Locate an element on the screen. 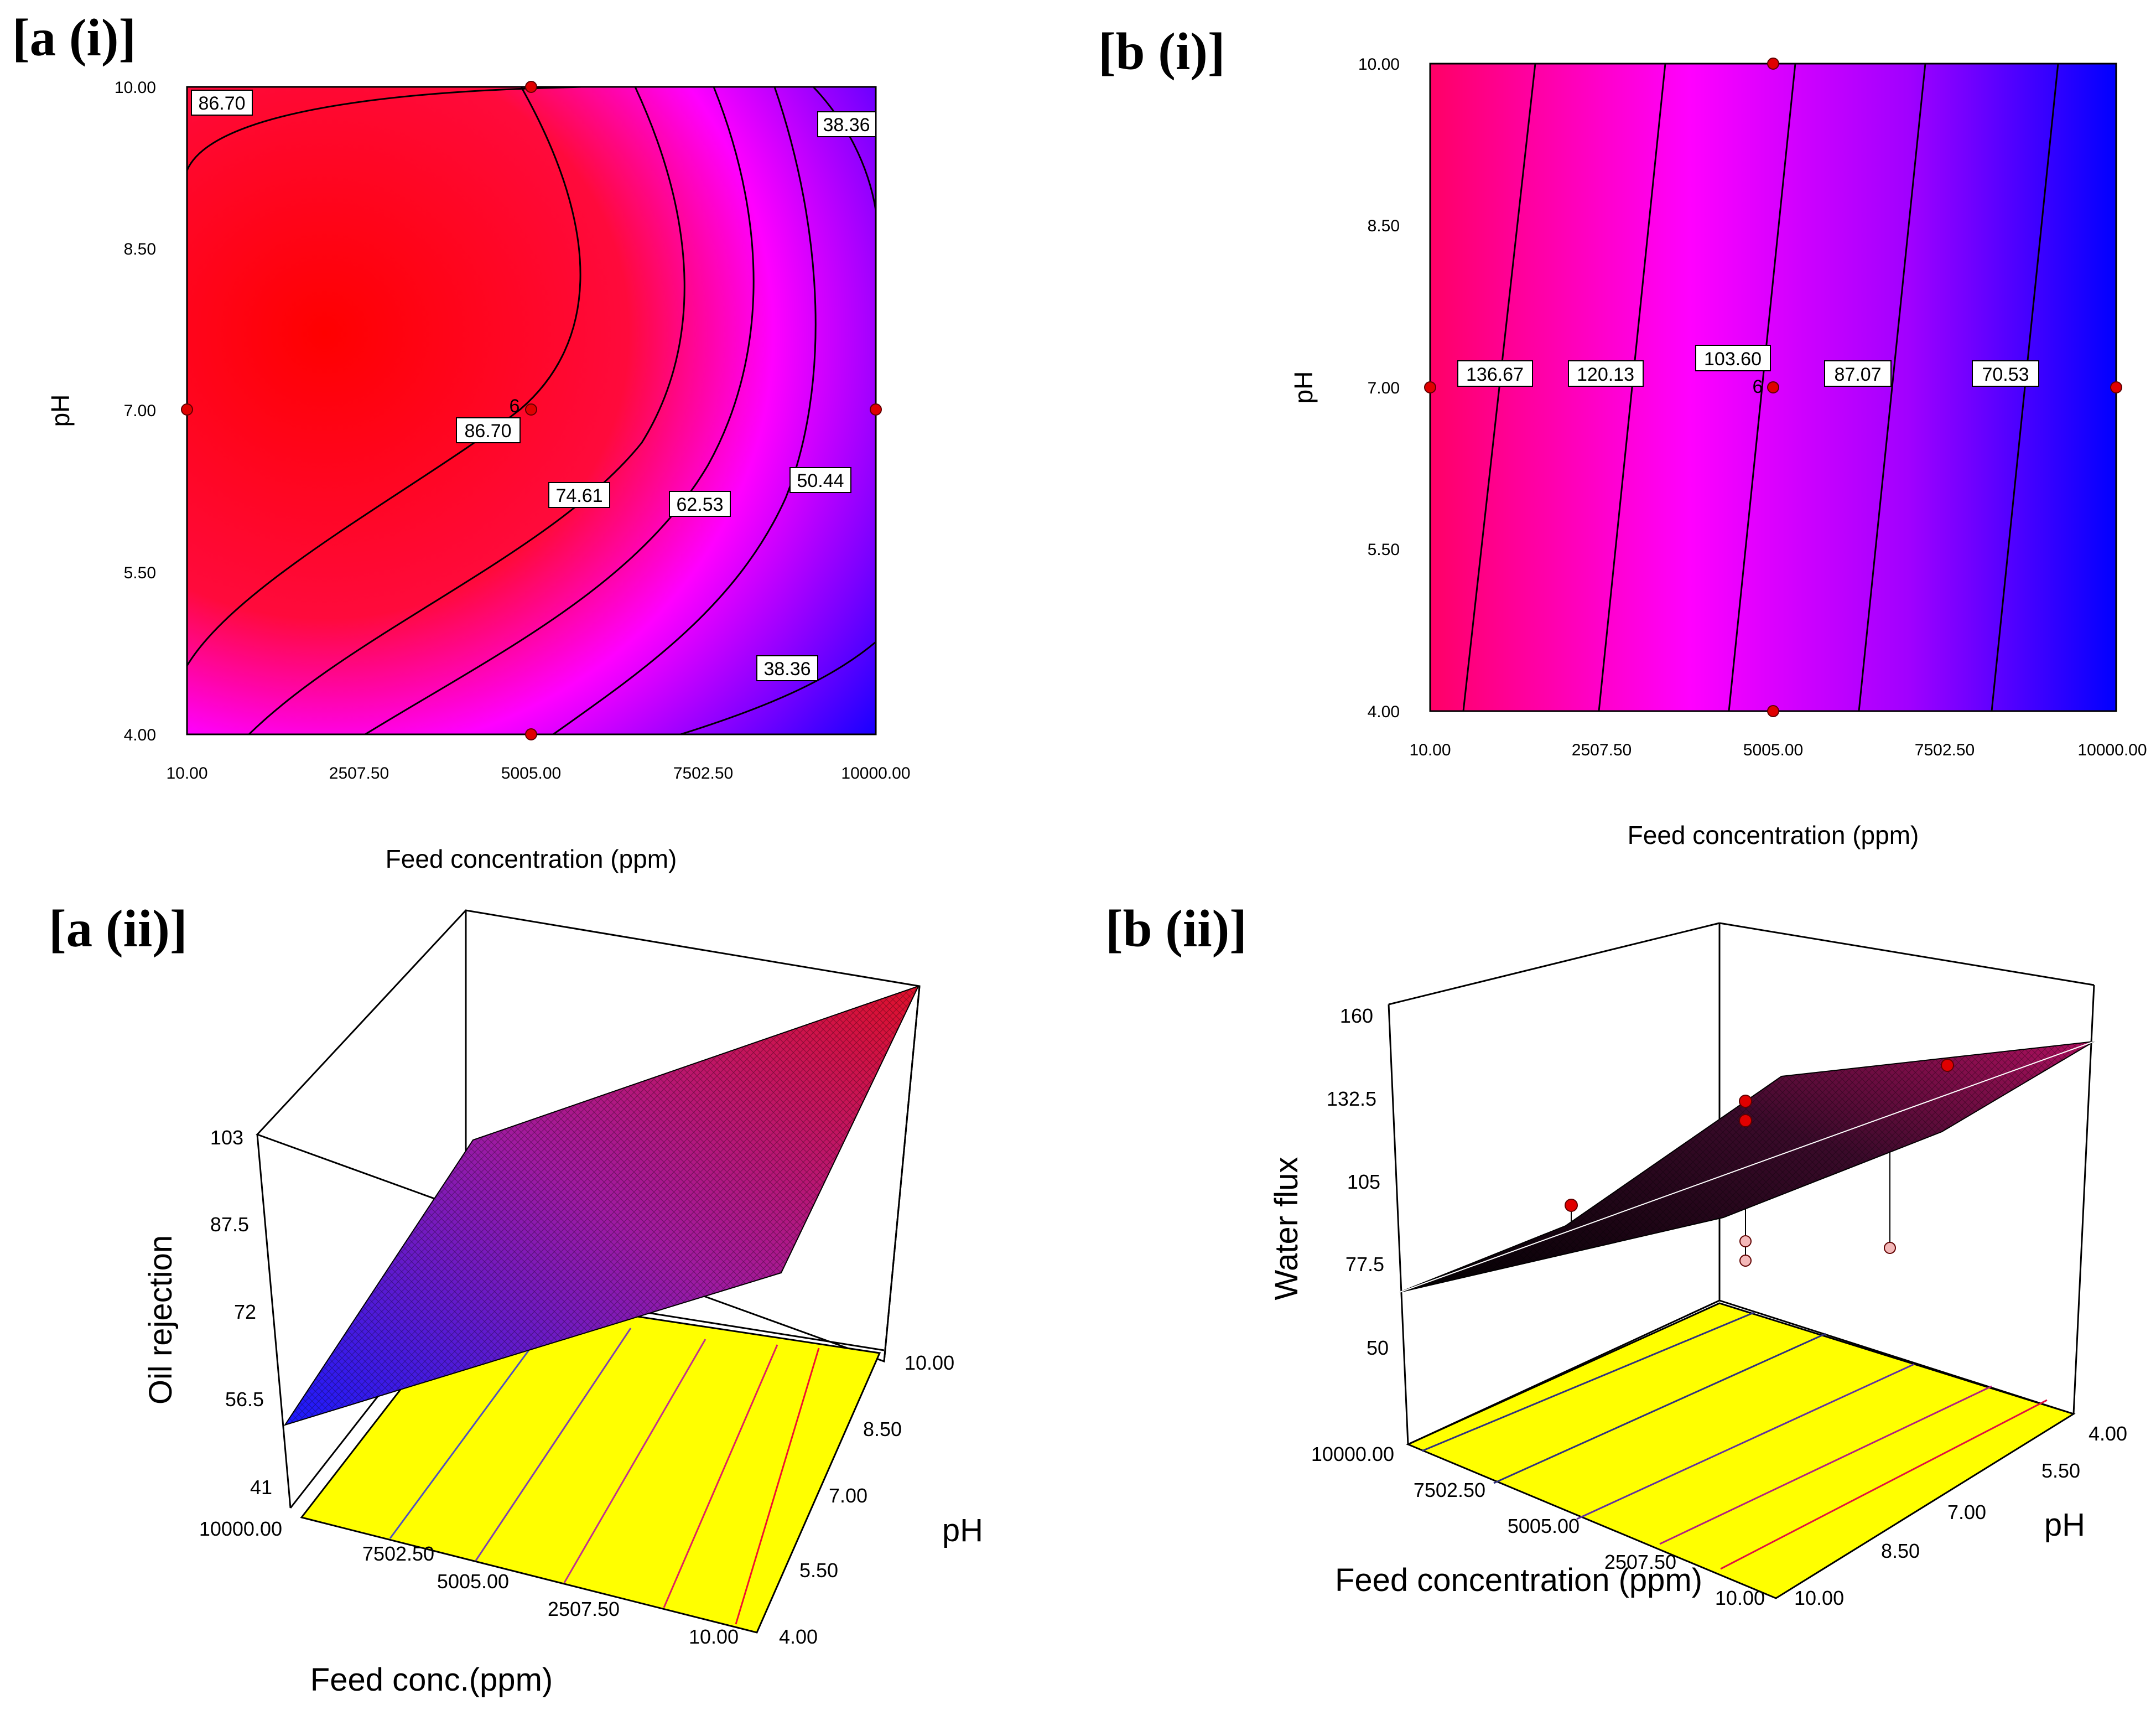 This screenshot has height=1710, width=2156. y-axis-ticks: 4.00 5.50 7.00 8.50 10.00 is located at coordinates (1960, 1515).